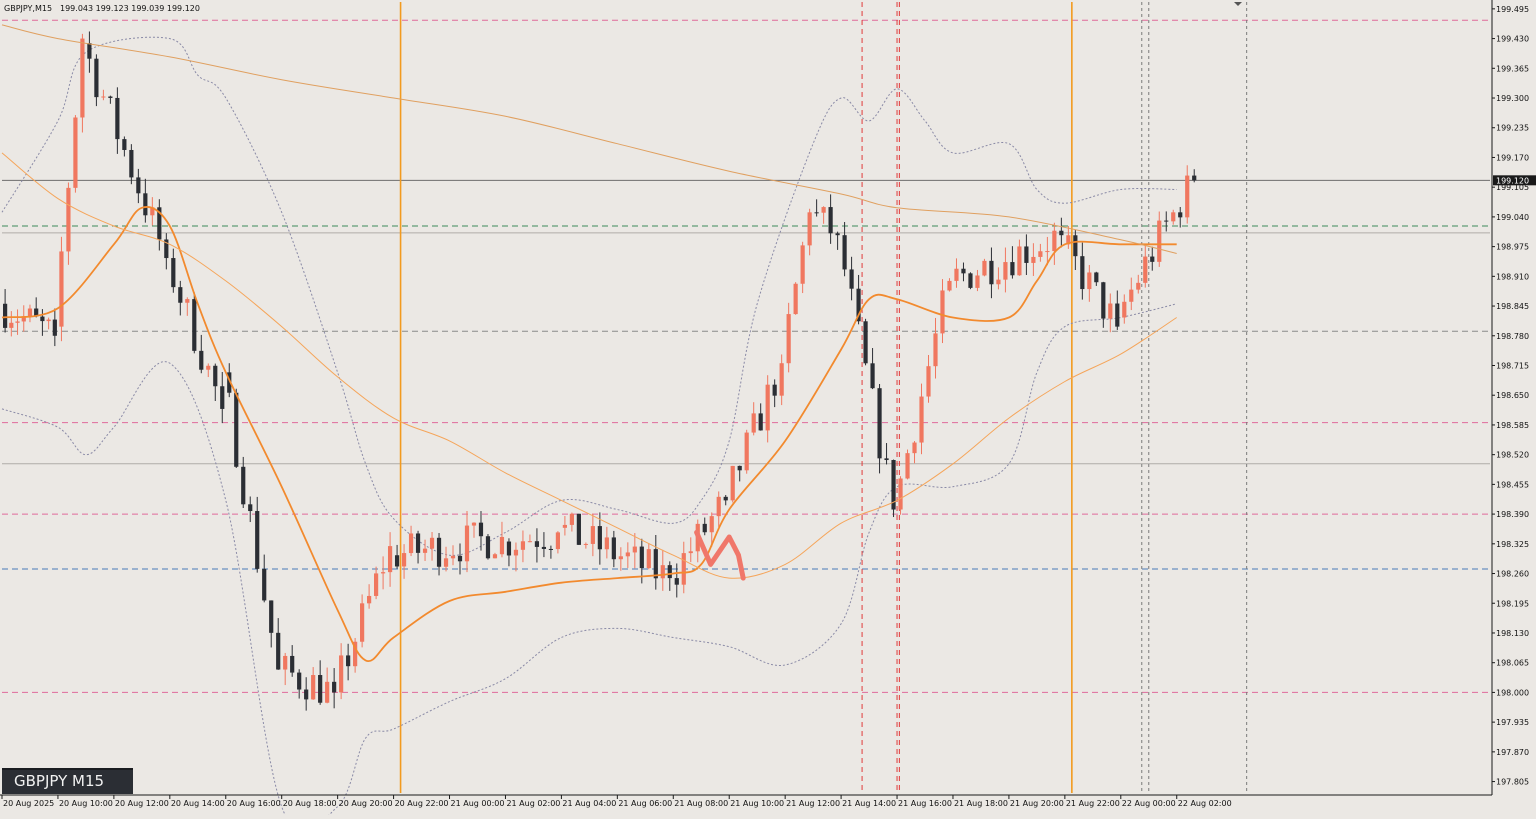 The image size is (1536, 819). I want to click on hand-drawn-arrow, so click(720, 555).